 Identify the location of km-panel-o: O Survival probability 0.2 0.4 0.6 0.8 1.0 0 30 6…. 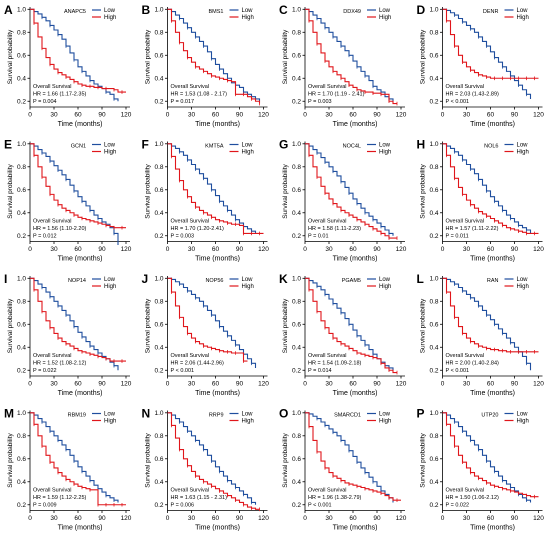
(343, 469).